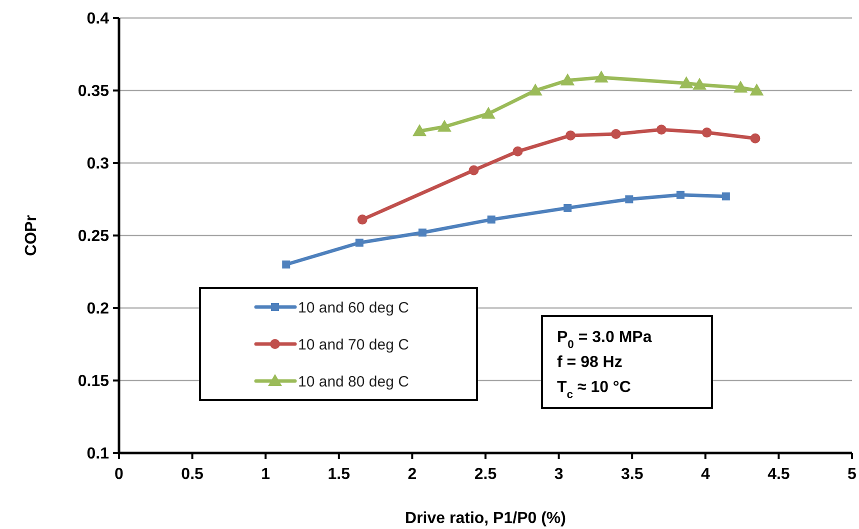 The image size is (859, 529). Describe the element at coordinates (354, 307) in the screenshot. I see `legend-label: 10 and 60 deg C` at that location.